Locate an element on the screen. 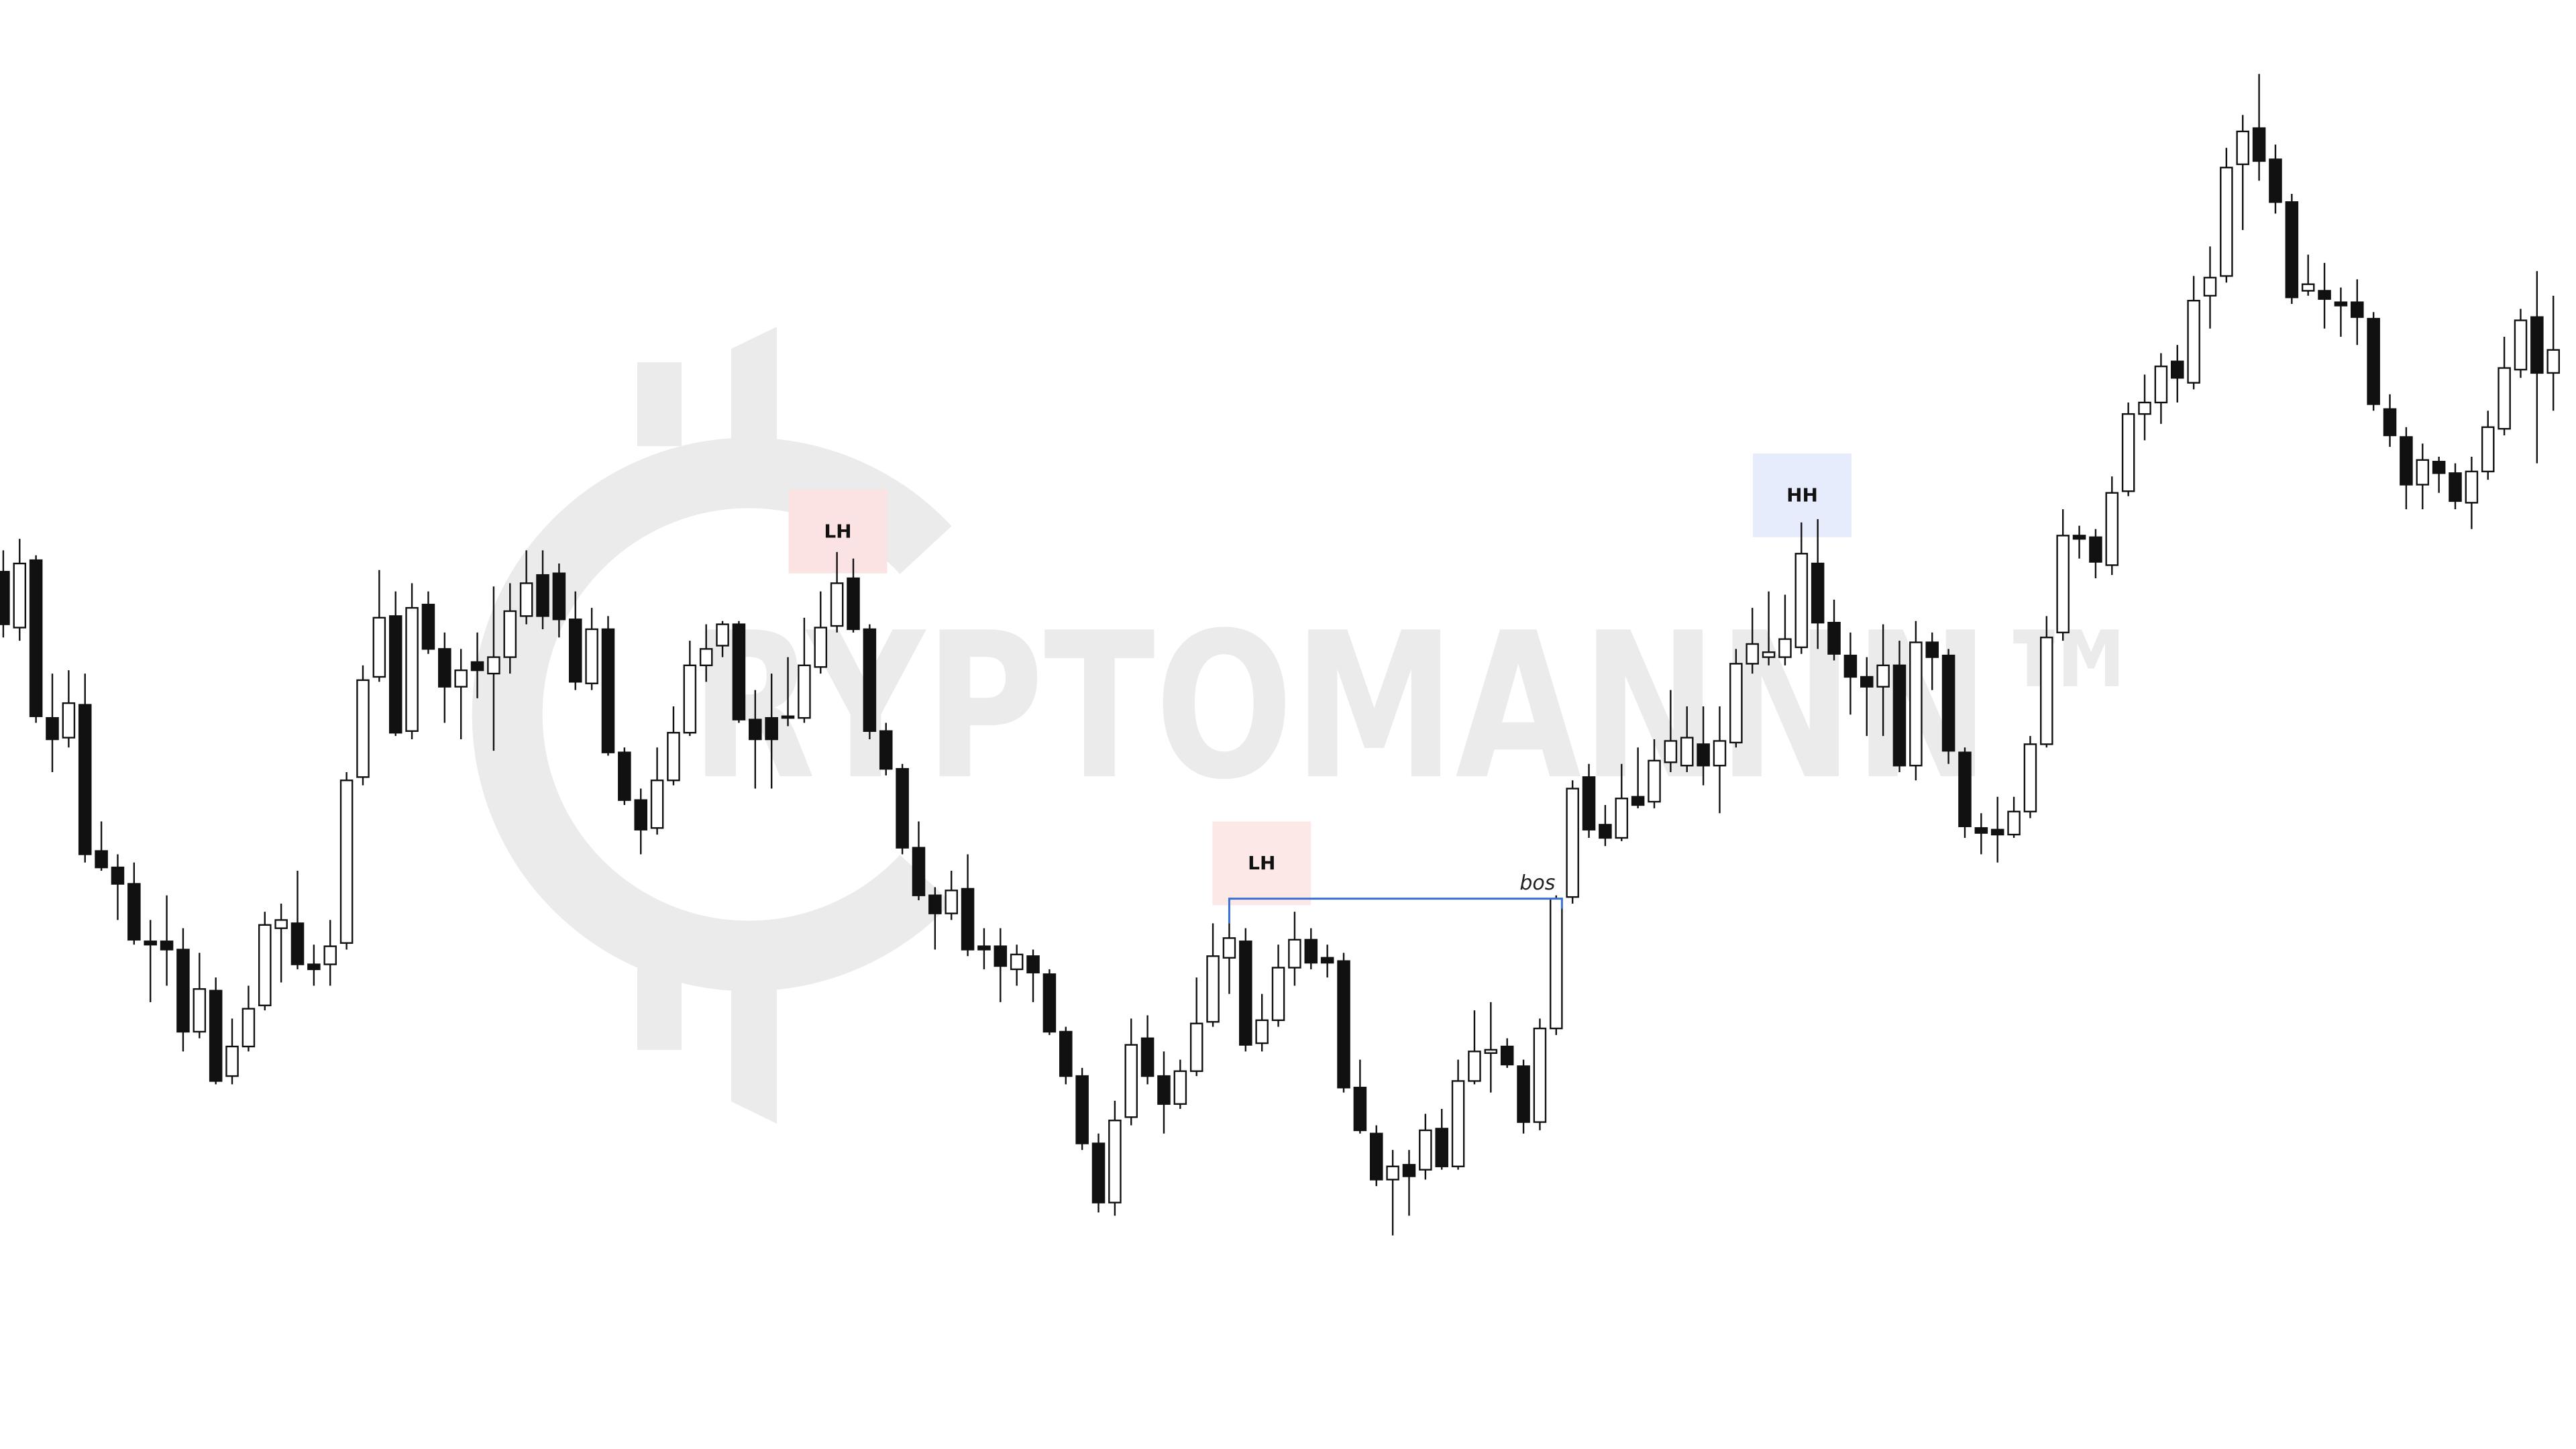  annotation-label: HH is located at coordinates (1802, 495).